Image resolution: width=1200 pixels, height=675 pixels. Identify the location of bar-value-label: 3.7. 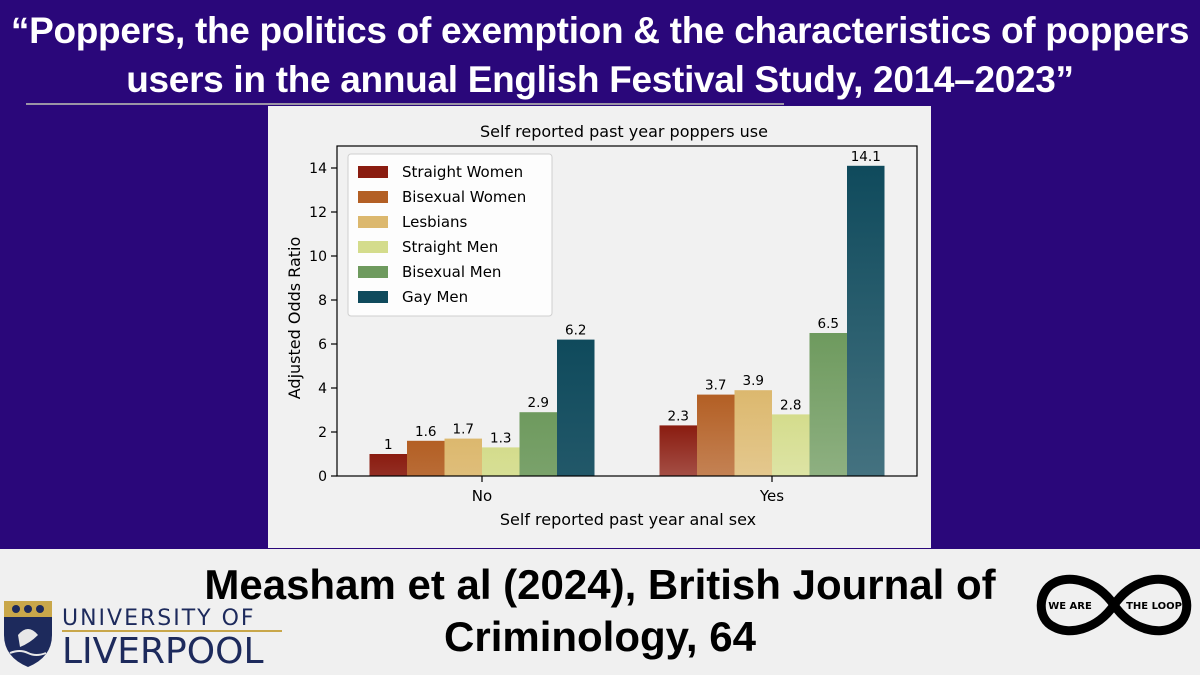
(715, 386).